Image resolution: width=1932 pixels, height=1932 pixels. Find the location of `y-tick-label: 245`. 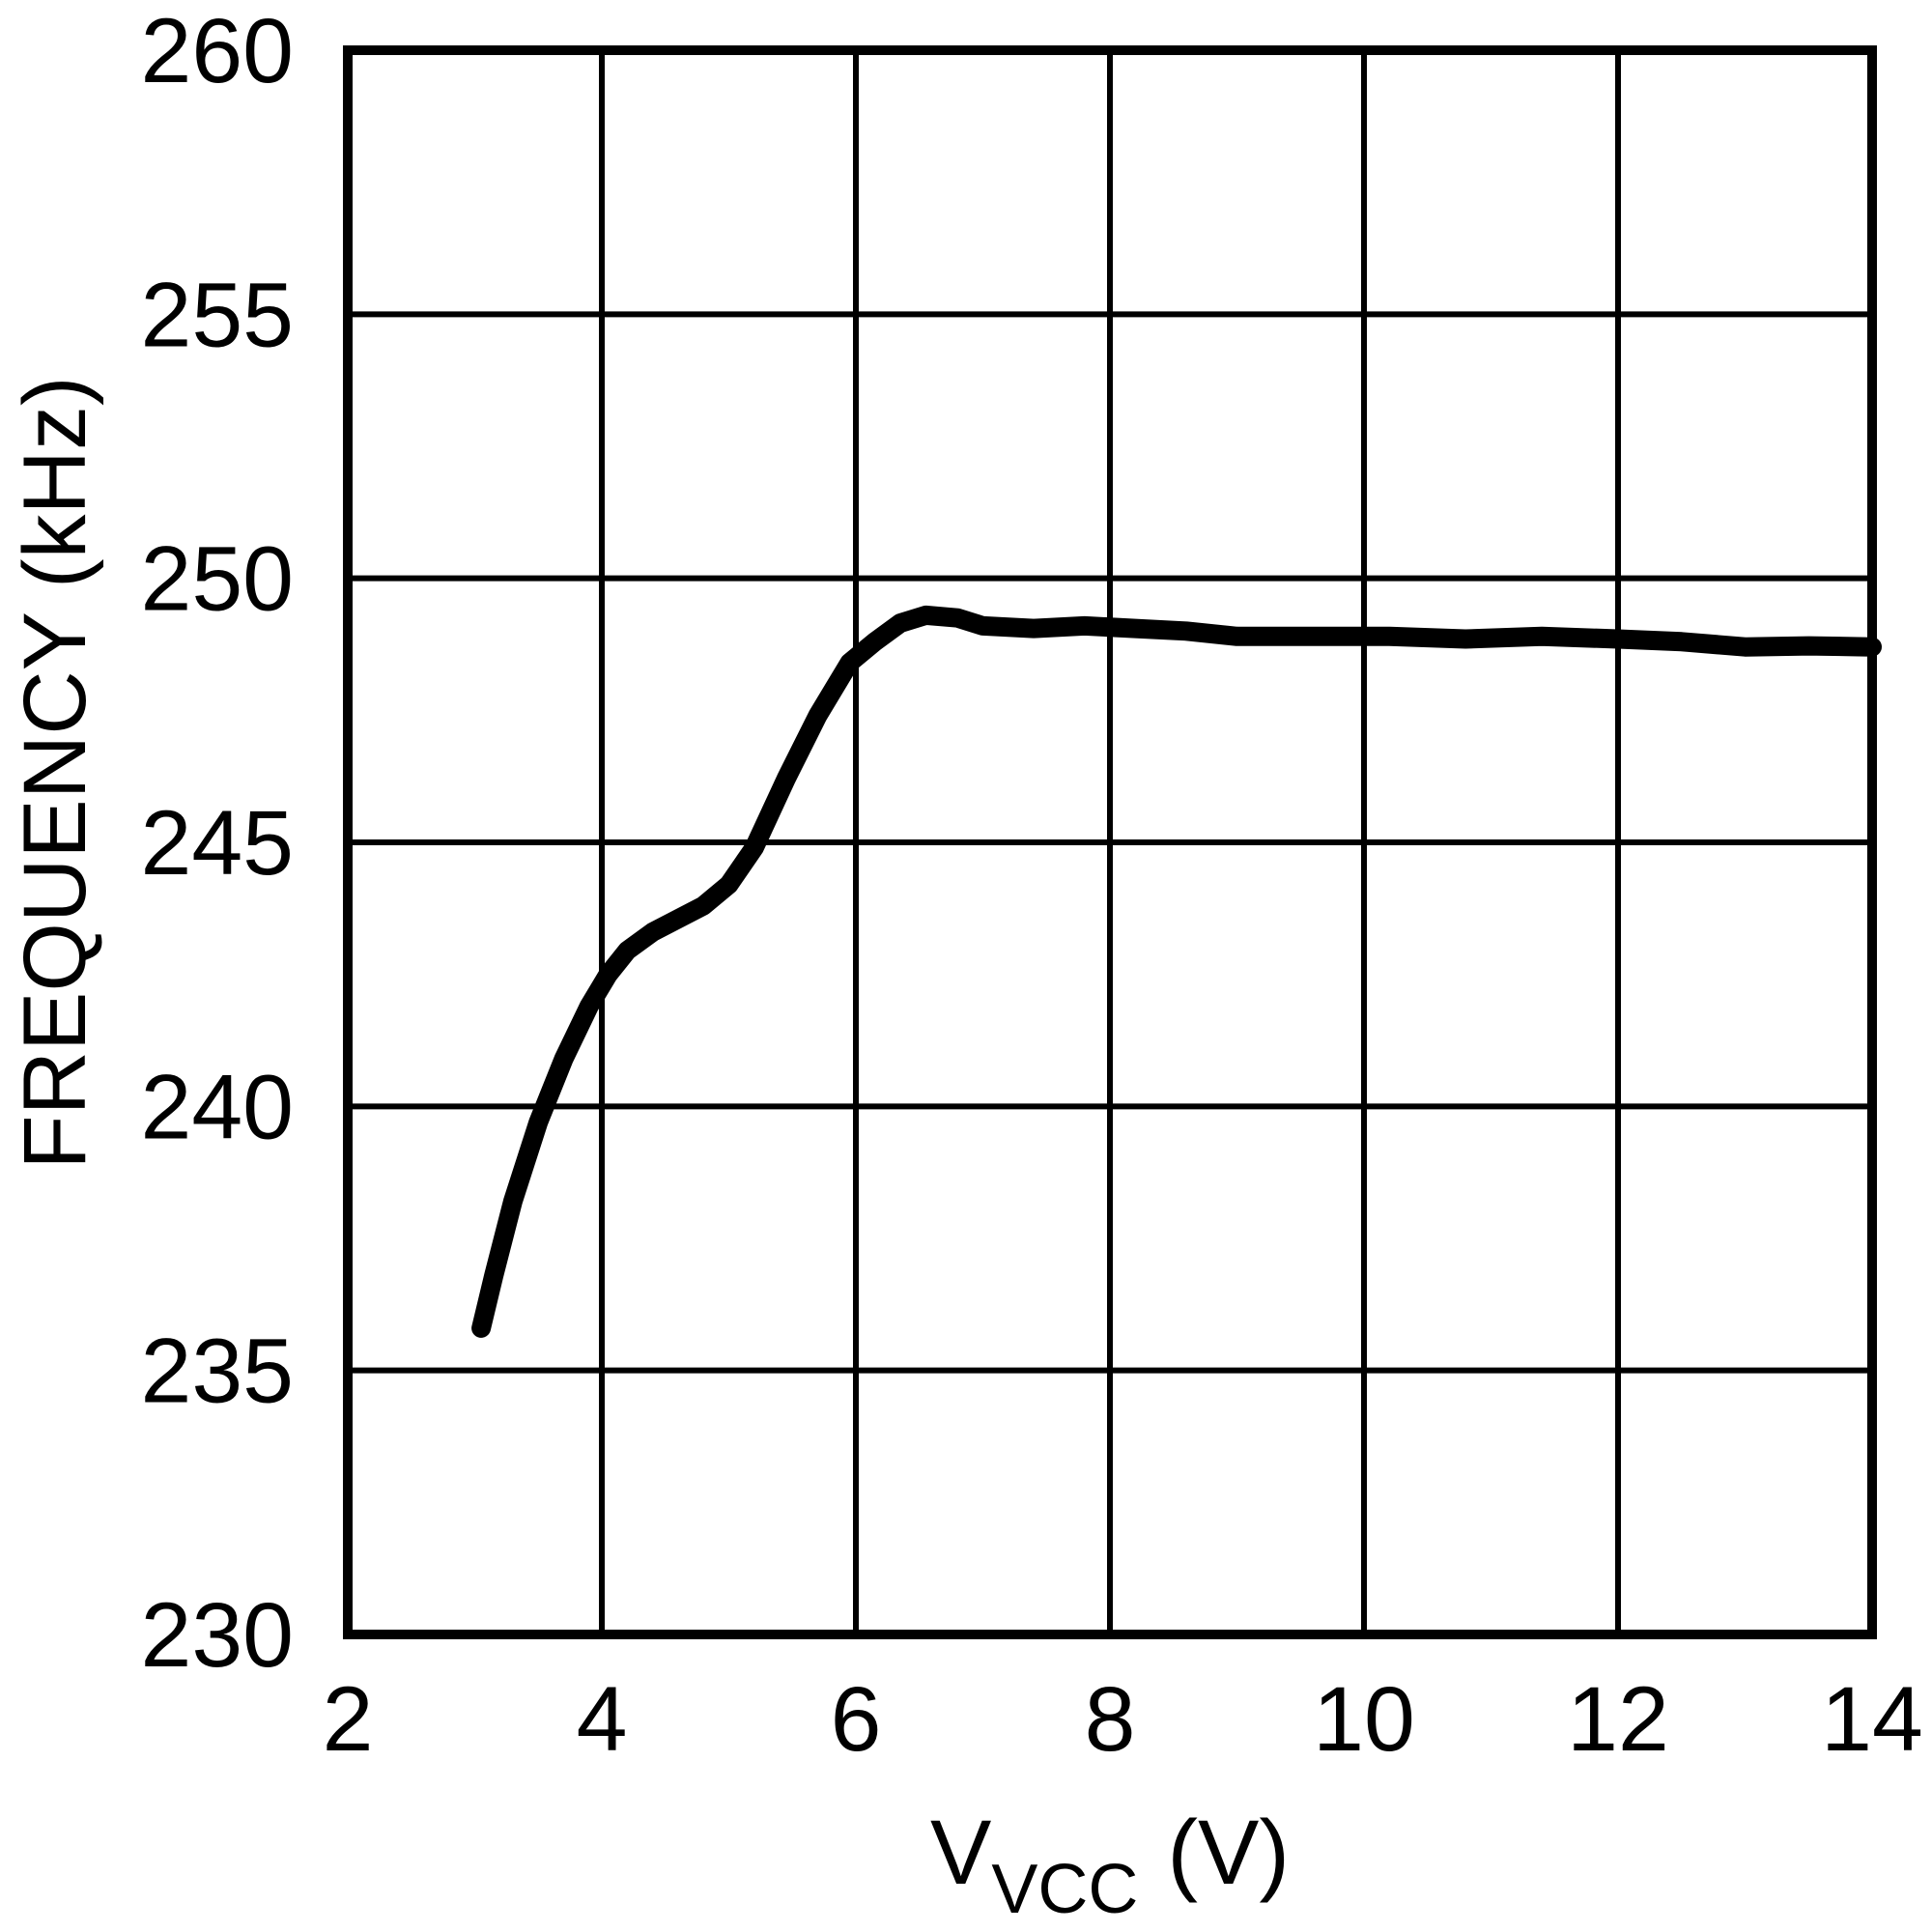

y-tick-label: 245 is located at coordinates (217, 843).